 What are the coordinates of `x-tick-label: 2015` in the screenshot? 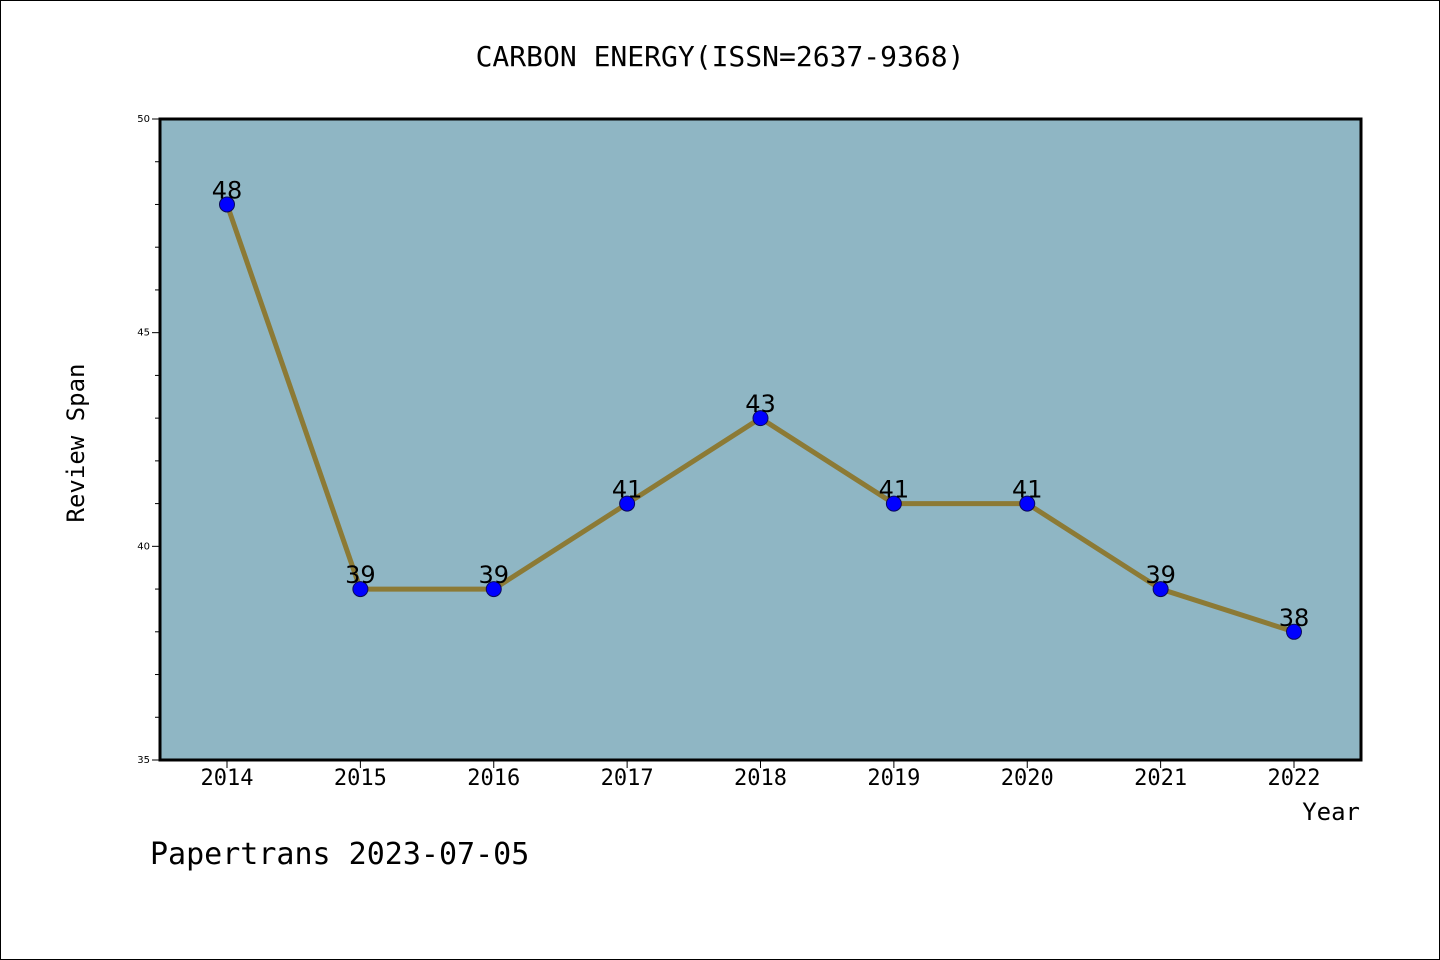 It's located at (360, 778).